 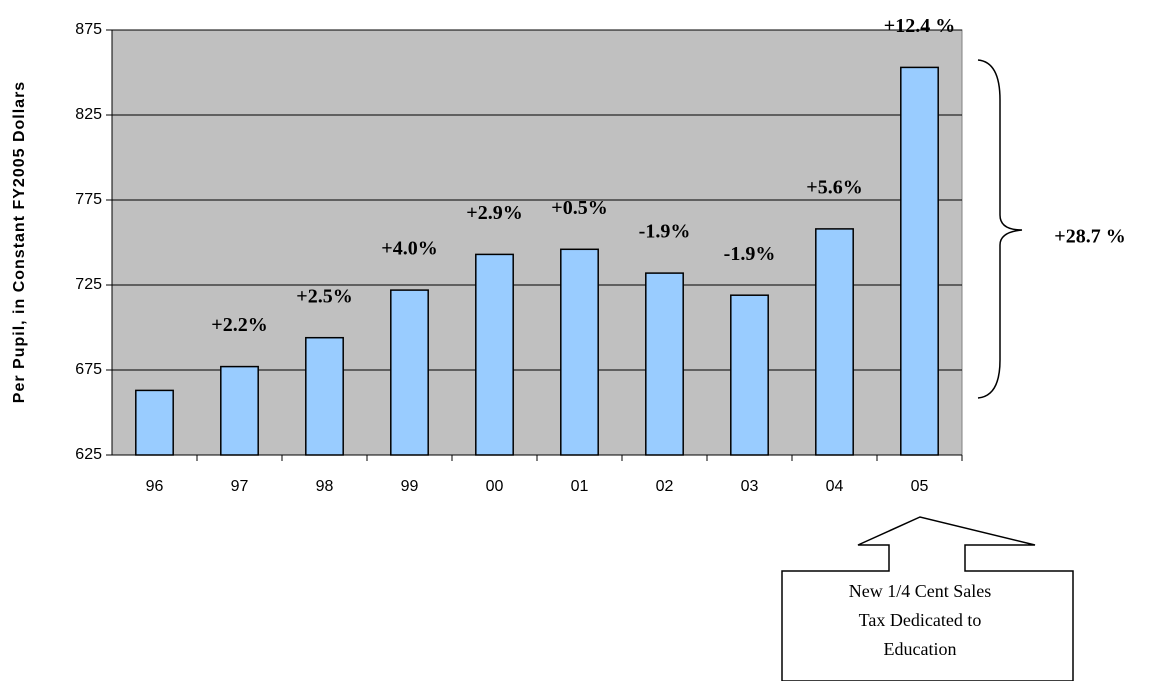 What do you see at coordinates (495, 486) in the screenshot?
I see `x-tick-label: 00` at bounding box center [495, 486].